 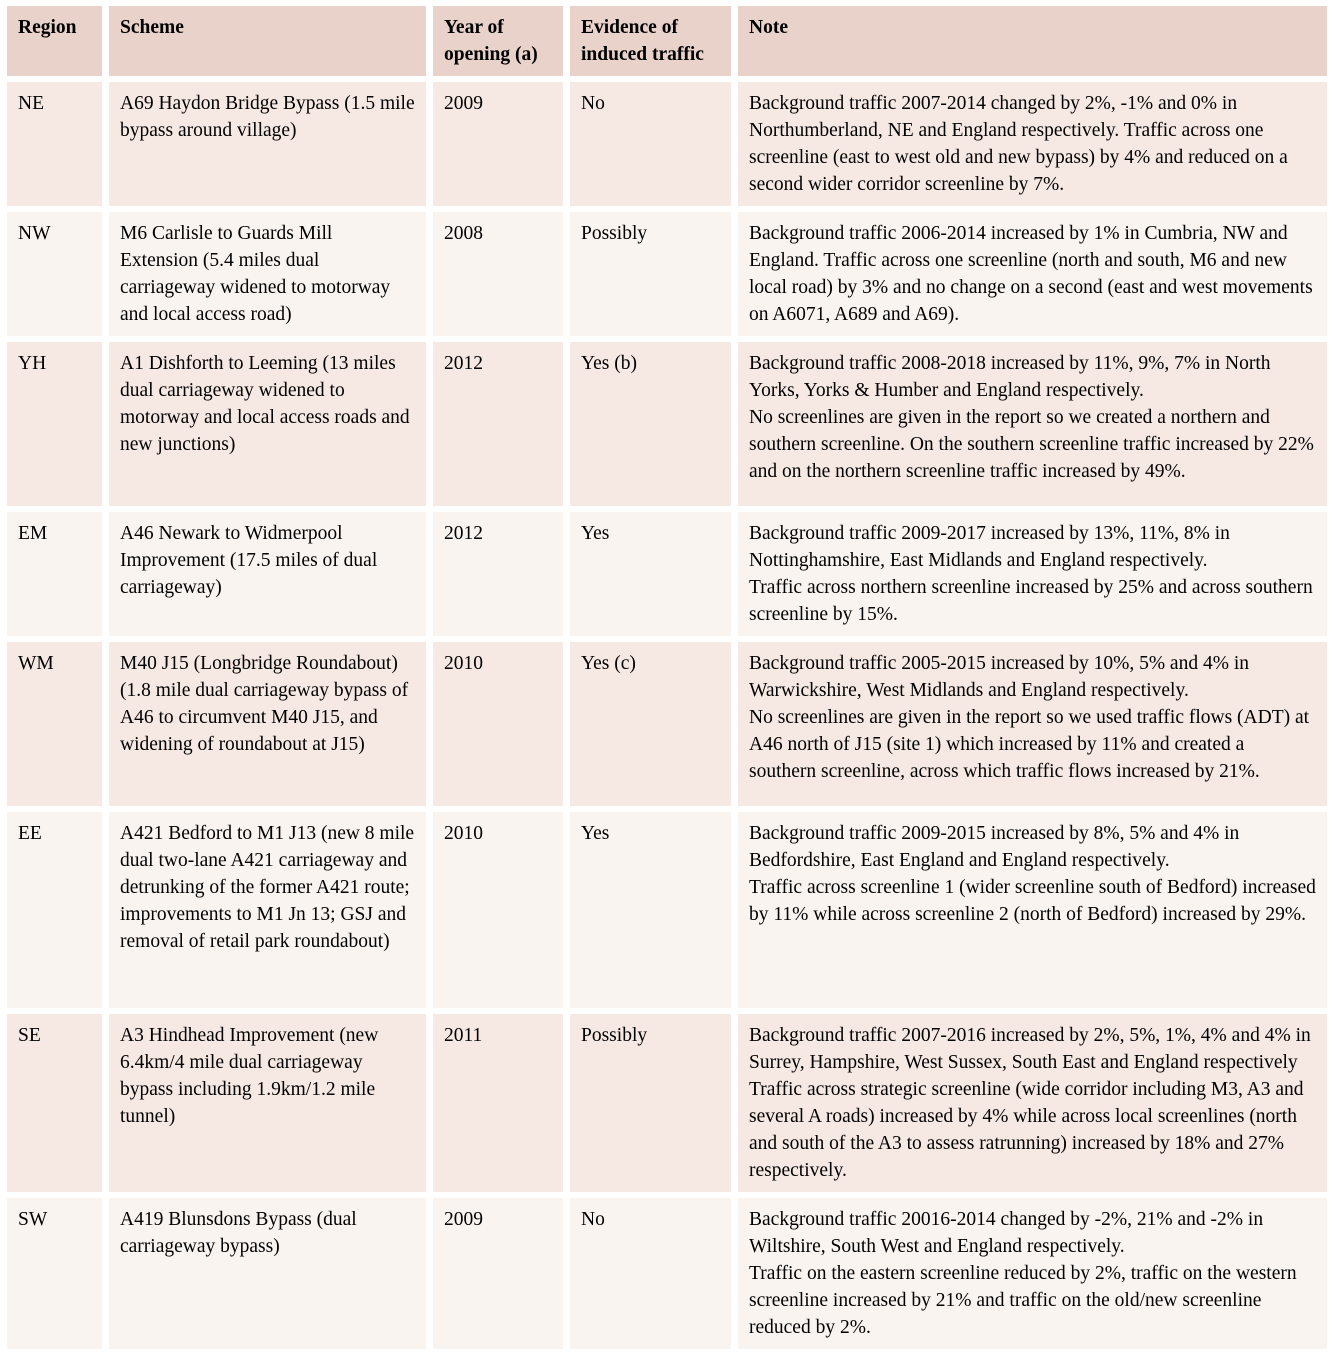 What do you see at coordinates (54, 144) in the screenshot?
I see `cell-region: NE` at bounding box center [54, 144].